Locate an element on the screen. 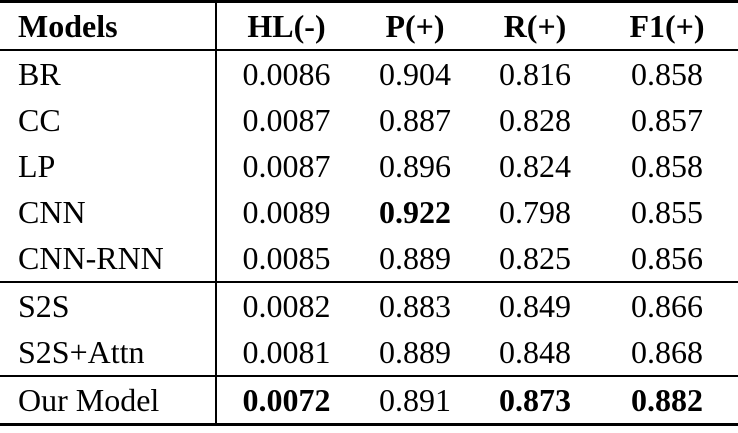  model-name: BR is located at coordinates (108, 73).